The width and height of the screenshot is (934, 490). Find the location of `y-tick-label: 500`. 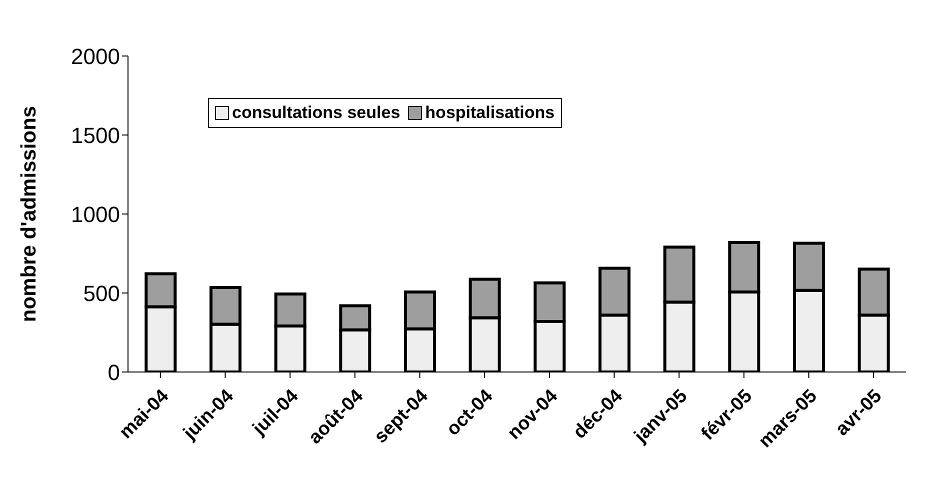

y-tick-label: 500 is located at coordinates (101, 293).